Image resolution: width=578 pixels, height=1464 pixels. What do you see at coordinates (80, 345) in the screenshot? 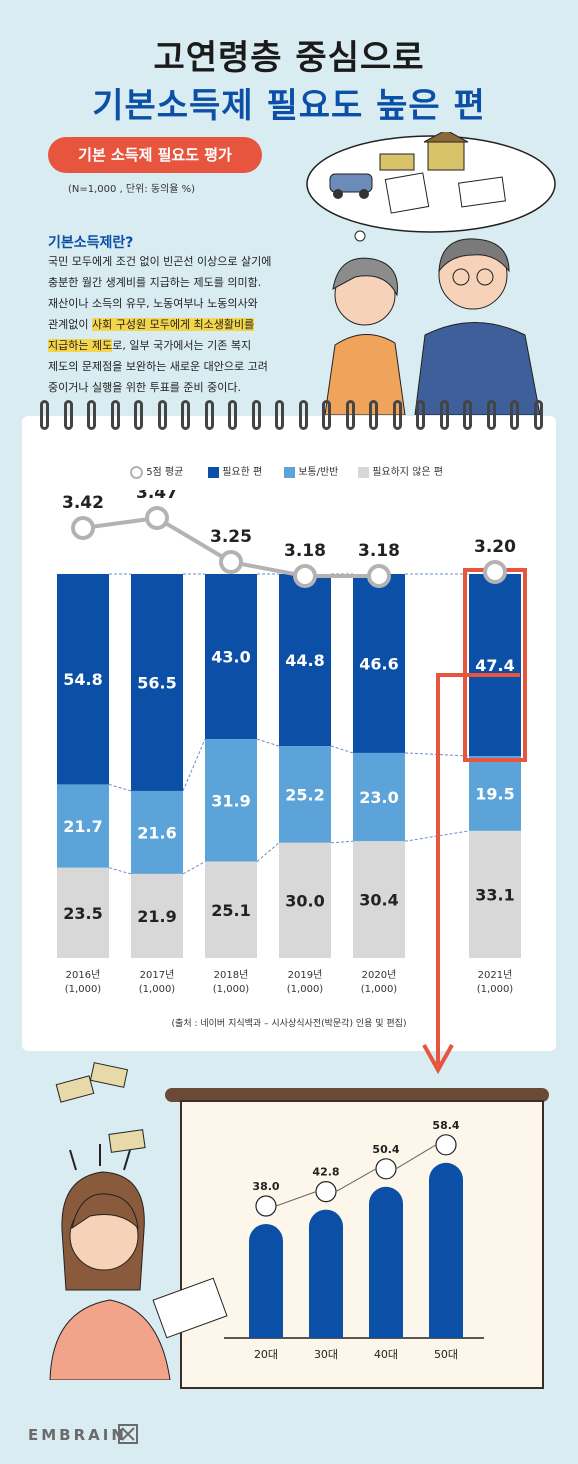
I see `highlighted-text: 지급하는 제도` at bounding box center [80, 345].